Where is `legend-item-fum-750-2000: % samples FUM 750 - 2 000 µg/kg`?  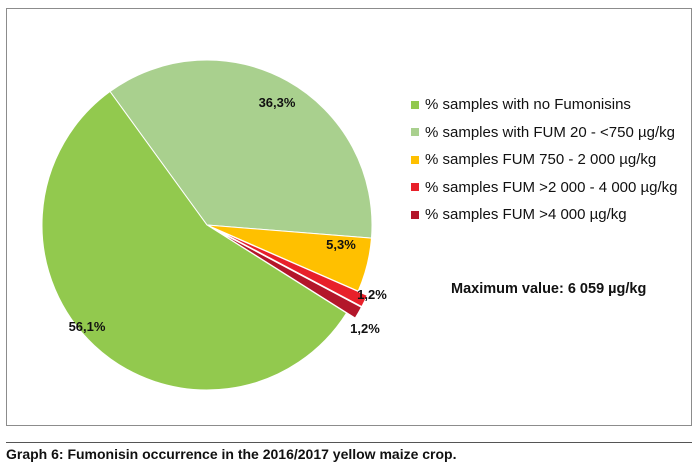 legend-item-fum-750-2000: % samples FUM 750 - 2 000 µg/kg is located at coordinates (544, 160).